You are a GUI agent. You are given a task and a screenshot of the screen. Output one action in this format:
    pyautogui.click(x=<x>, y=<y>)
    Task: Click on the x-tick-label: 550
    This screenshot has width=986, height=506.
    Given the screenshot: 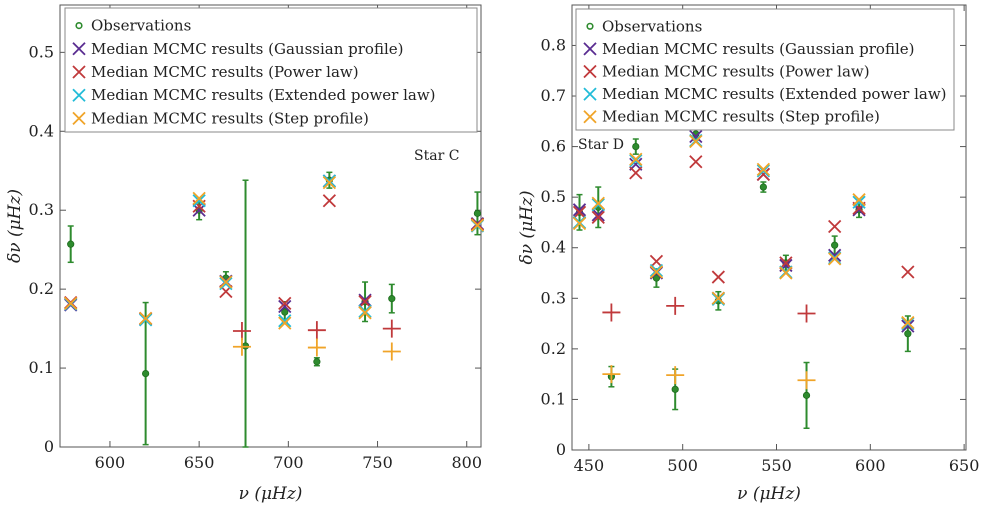 What is the action you would take?
    pyautogui.click(x=776, y=465)
    